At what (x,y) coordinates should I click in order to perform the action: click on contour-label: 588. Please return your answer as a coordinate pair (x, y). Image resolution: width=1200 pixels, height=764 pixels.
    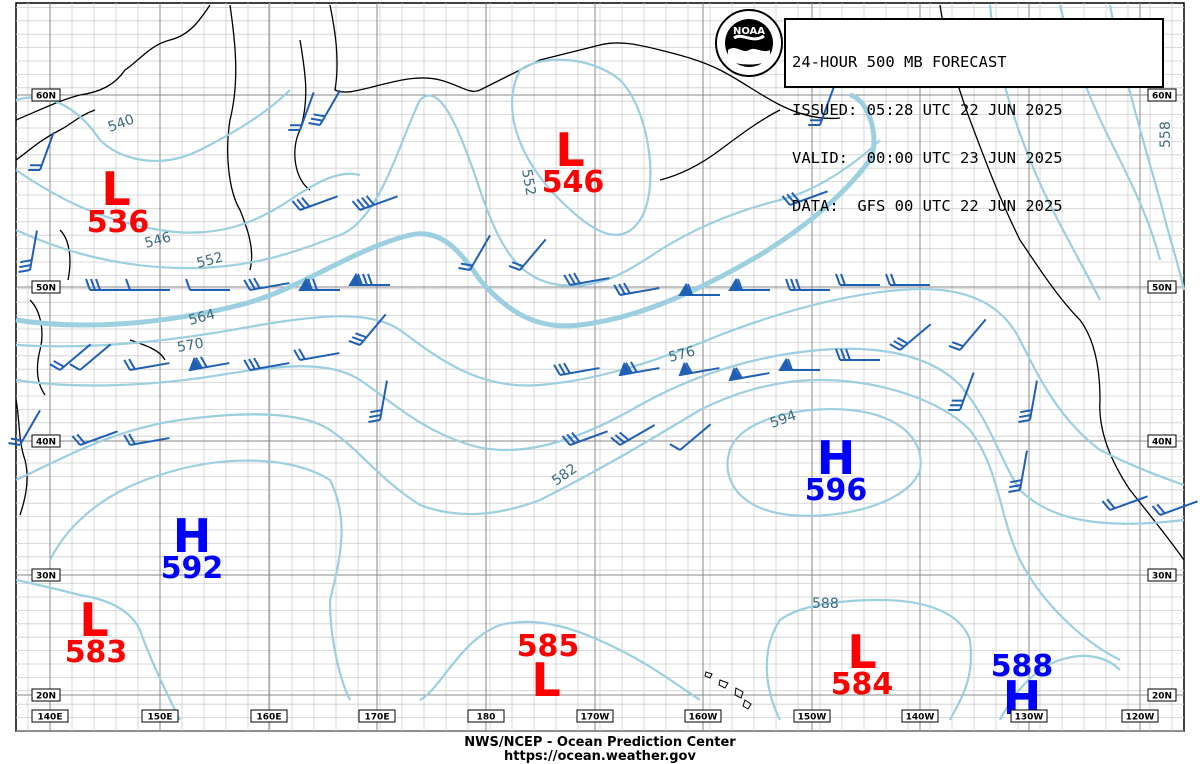
    Looking at the image, I should click on (825, 604).